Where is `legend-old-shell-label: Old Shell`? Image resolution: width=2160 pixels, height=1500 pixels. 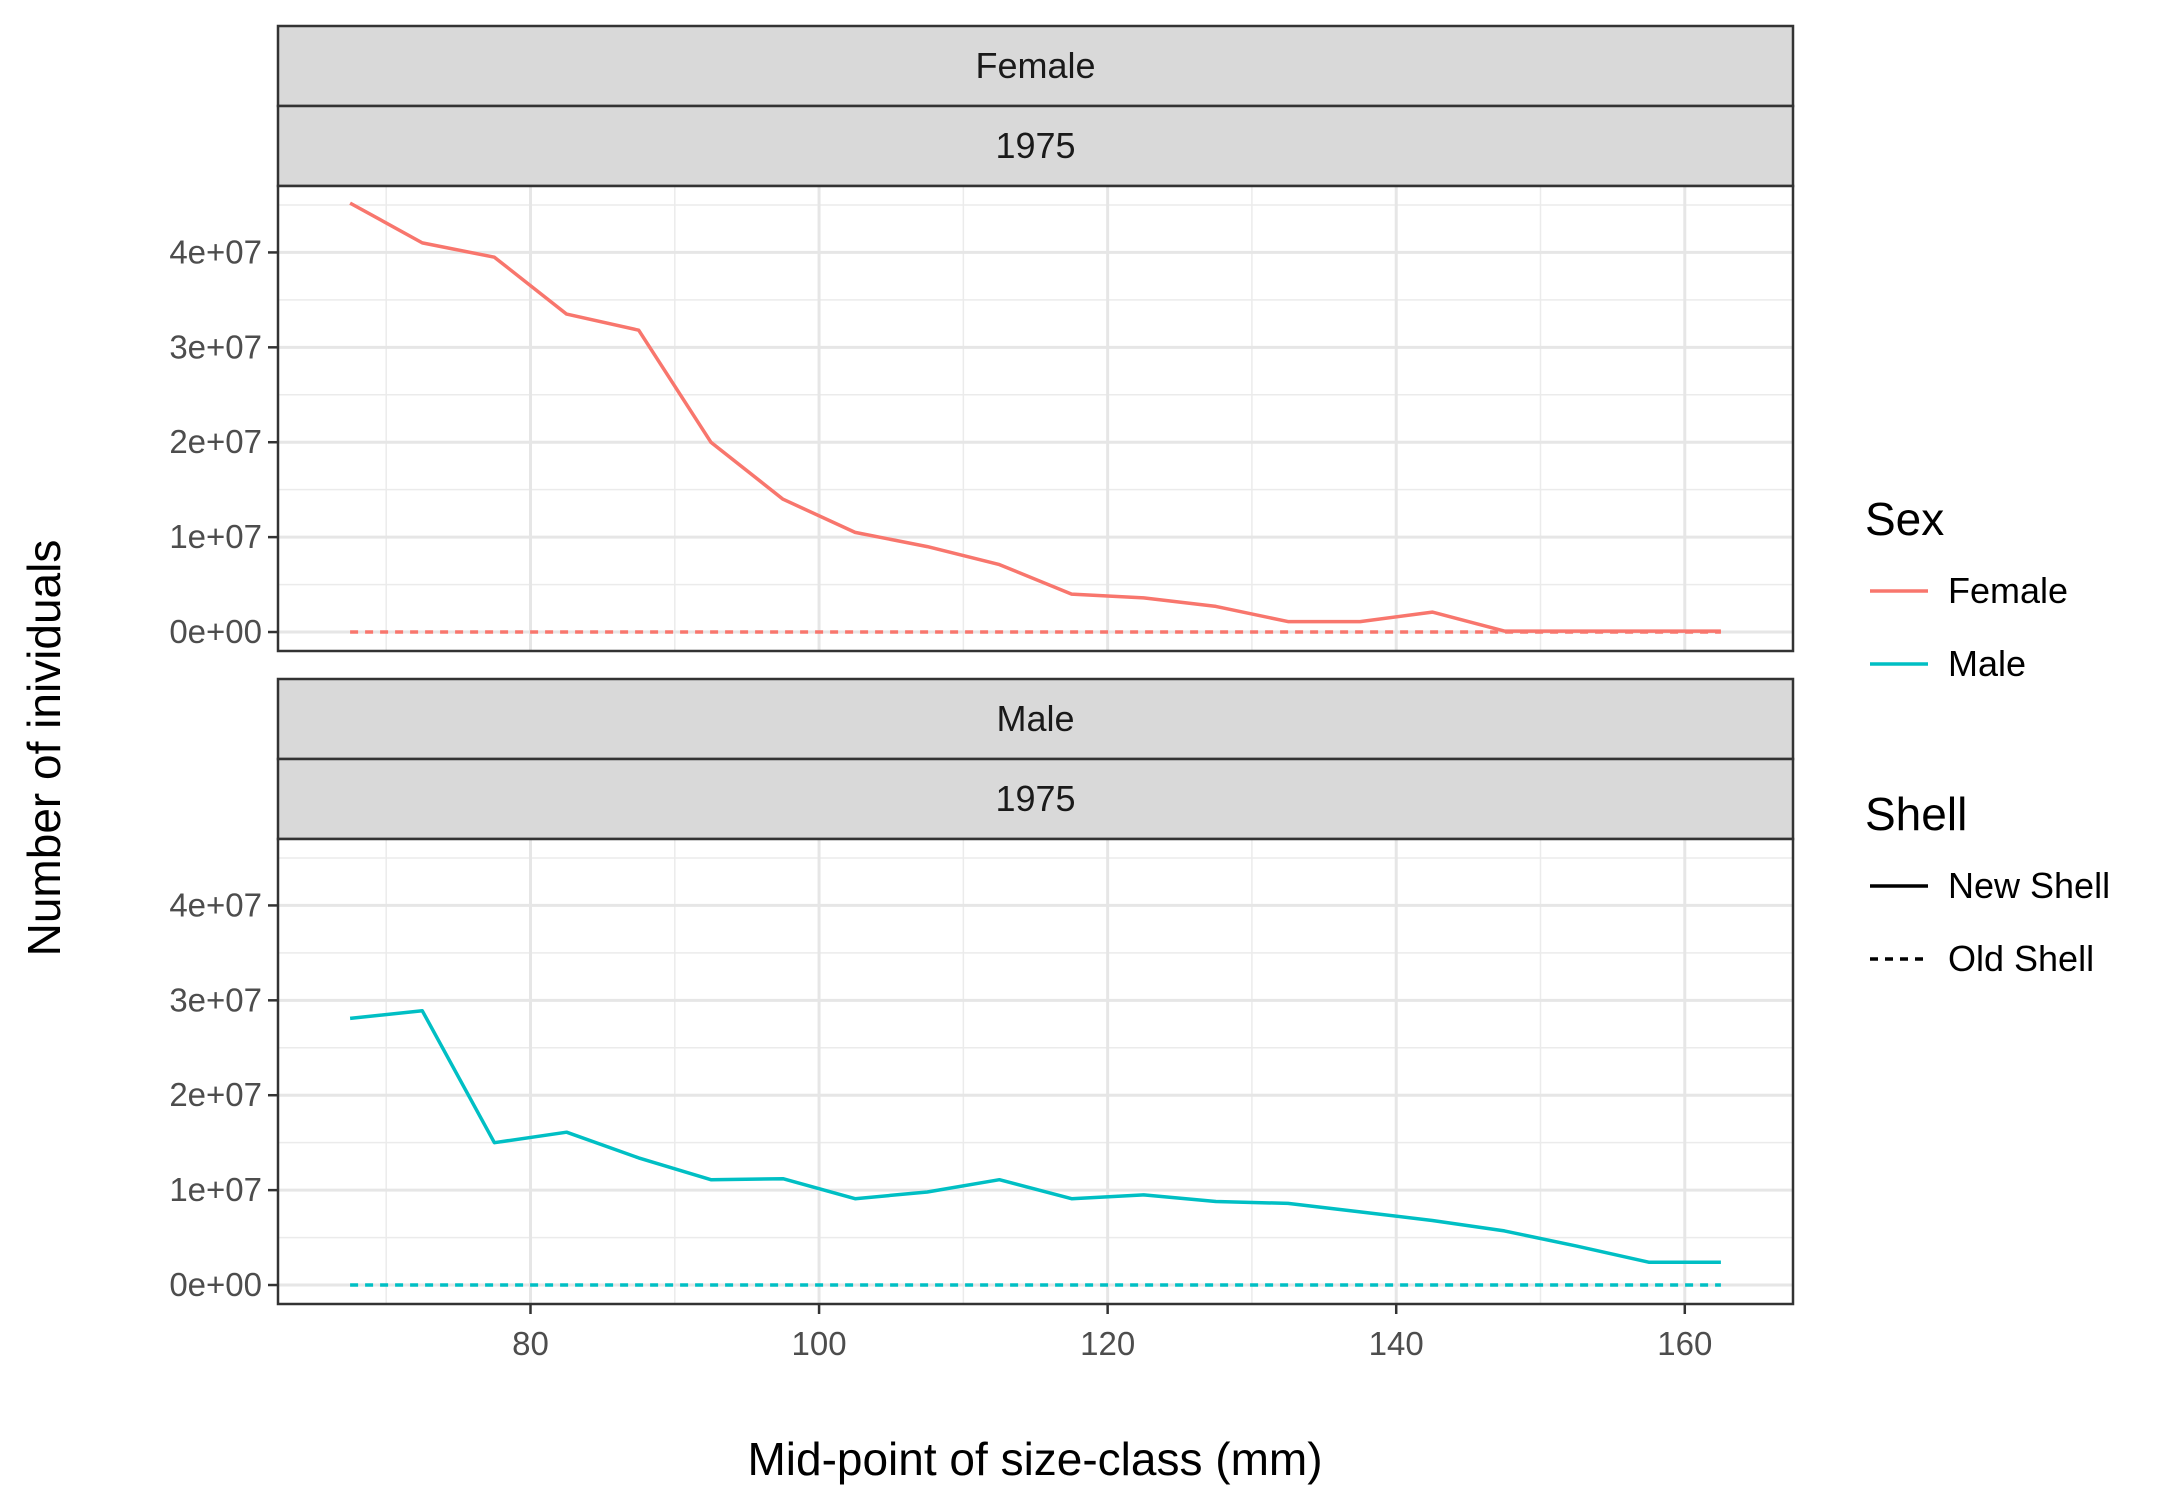 legend-old-shell-label: Old Shell is located at coordinates (2021, 958).